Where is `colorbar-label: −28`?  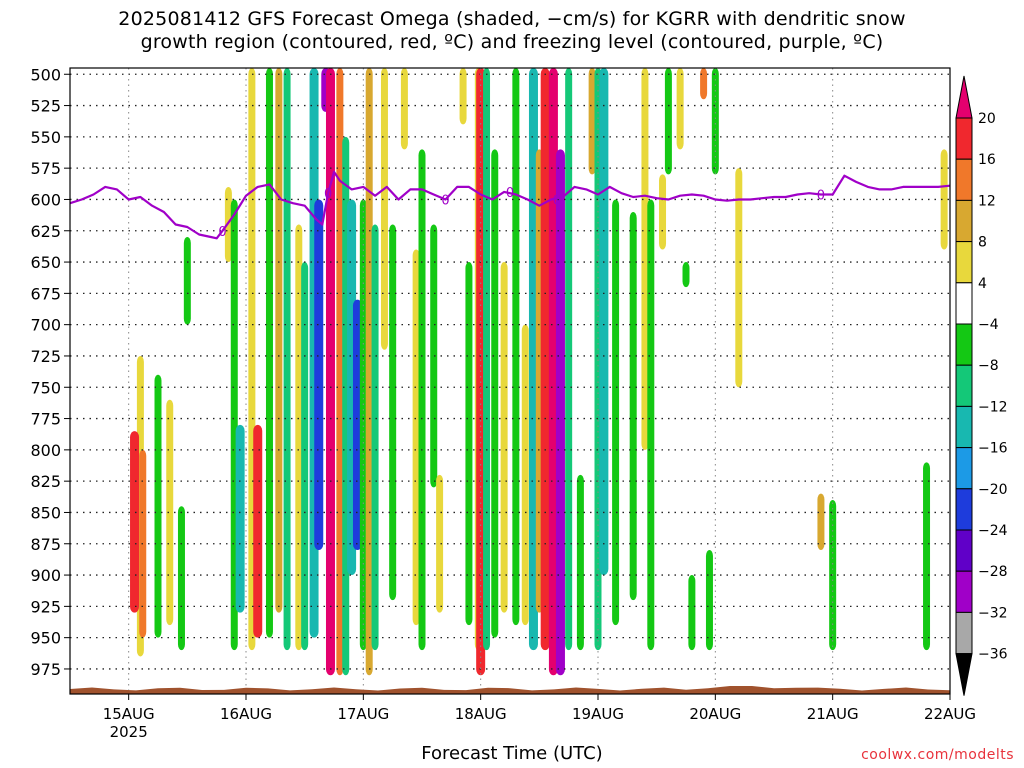 colorbar-label: −28 is located at coordinates (993, 572).